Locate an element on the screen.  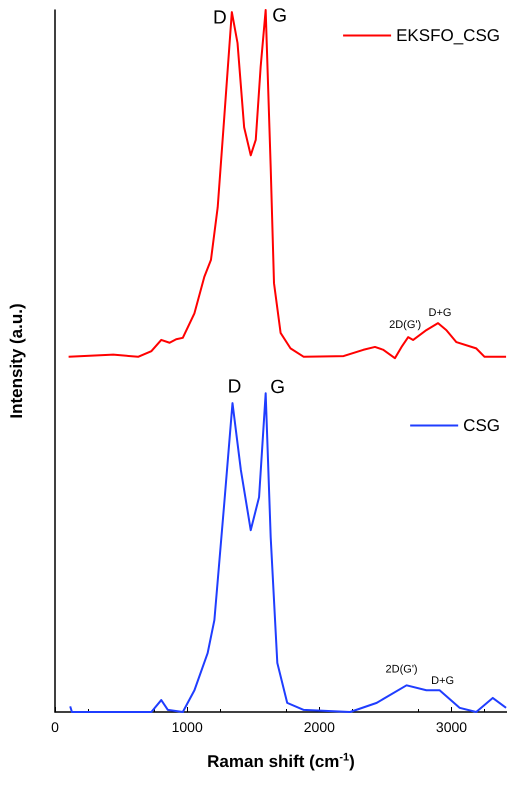
x-tick-label: 2000 is located at coordinates (320, 727).